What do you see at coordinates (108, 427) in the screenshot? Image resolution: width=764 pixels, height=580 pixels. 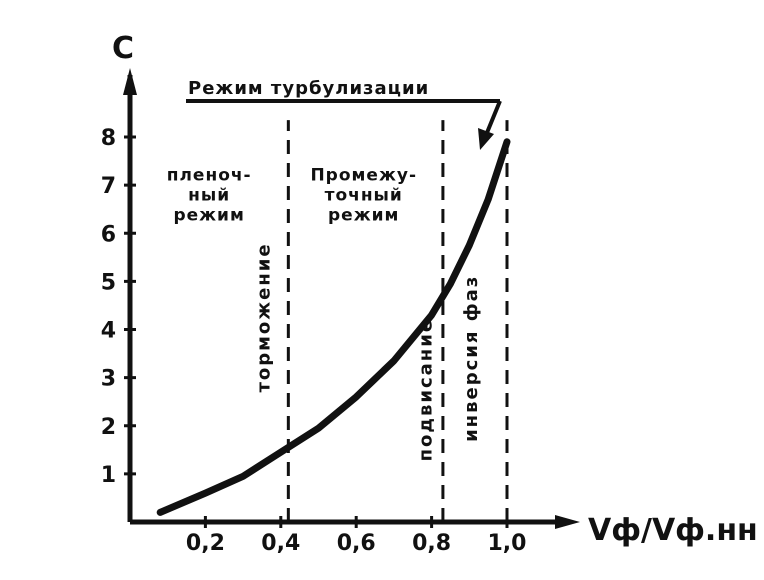 I see `y-tick-label: 2` at bounding box center [108, 427].